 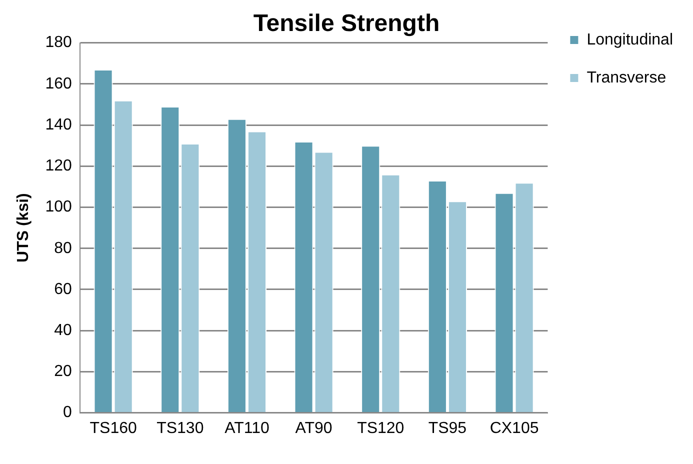 I want to click on y-tick-label: 80, so click(x=63, y=248).